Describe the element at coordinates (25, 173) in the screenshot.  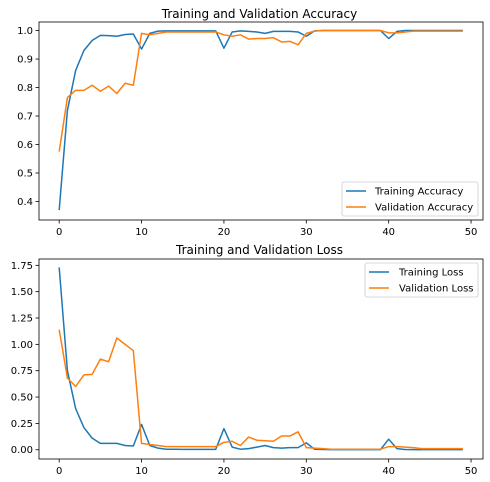
I see `accuracy-ytick-label: 0.5` at that location.